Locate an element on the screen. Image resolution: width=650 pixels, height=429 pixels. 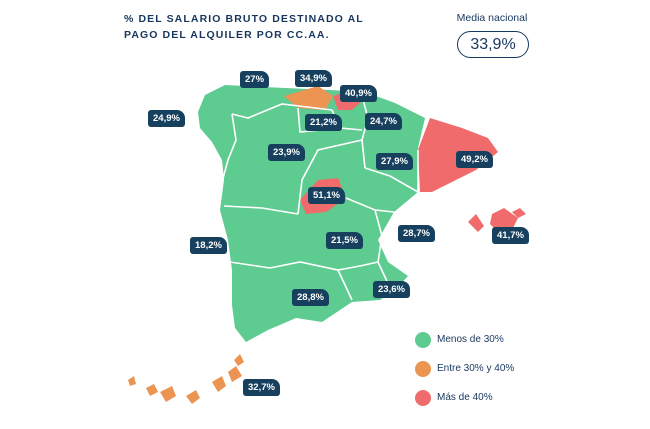
label-canarias: 32,7% is located at coordinates (261, 387).